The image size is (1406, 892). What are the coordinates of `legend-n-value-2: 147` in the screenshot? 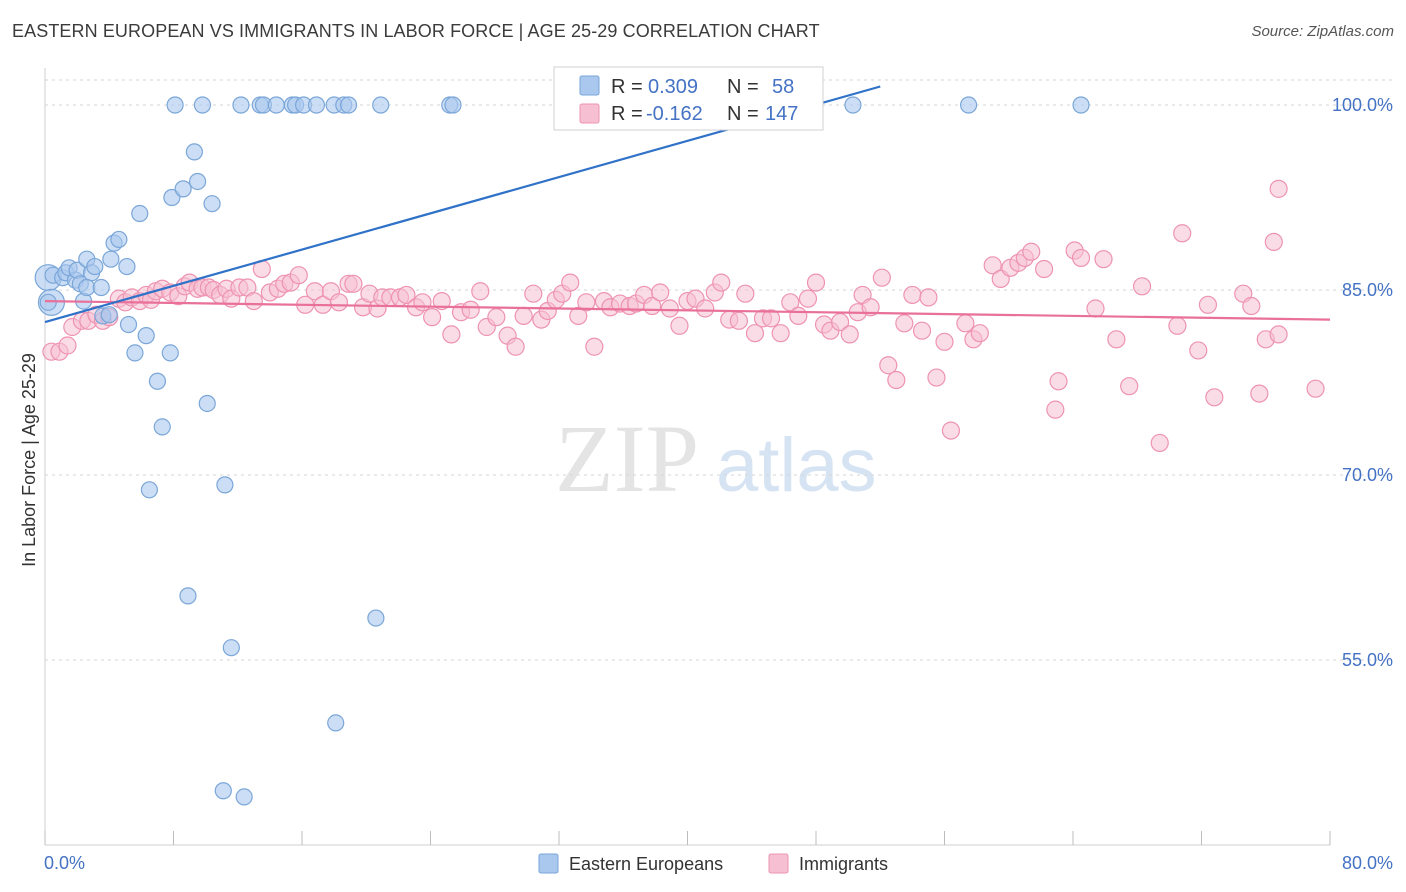 It's located at (781, 114).